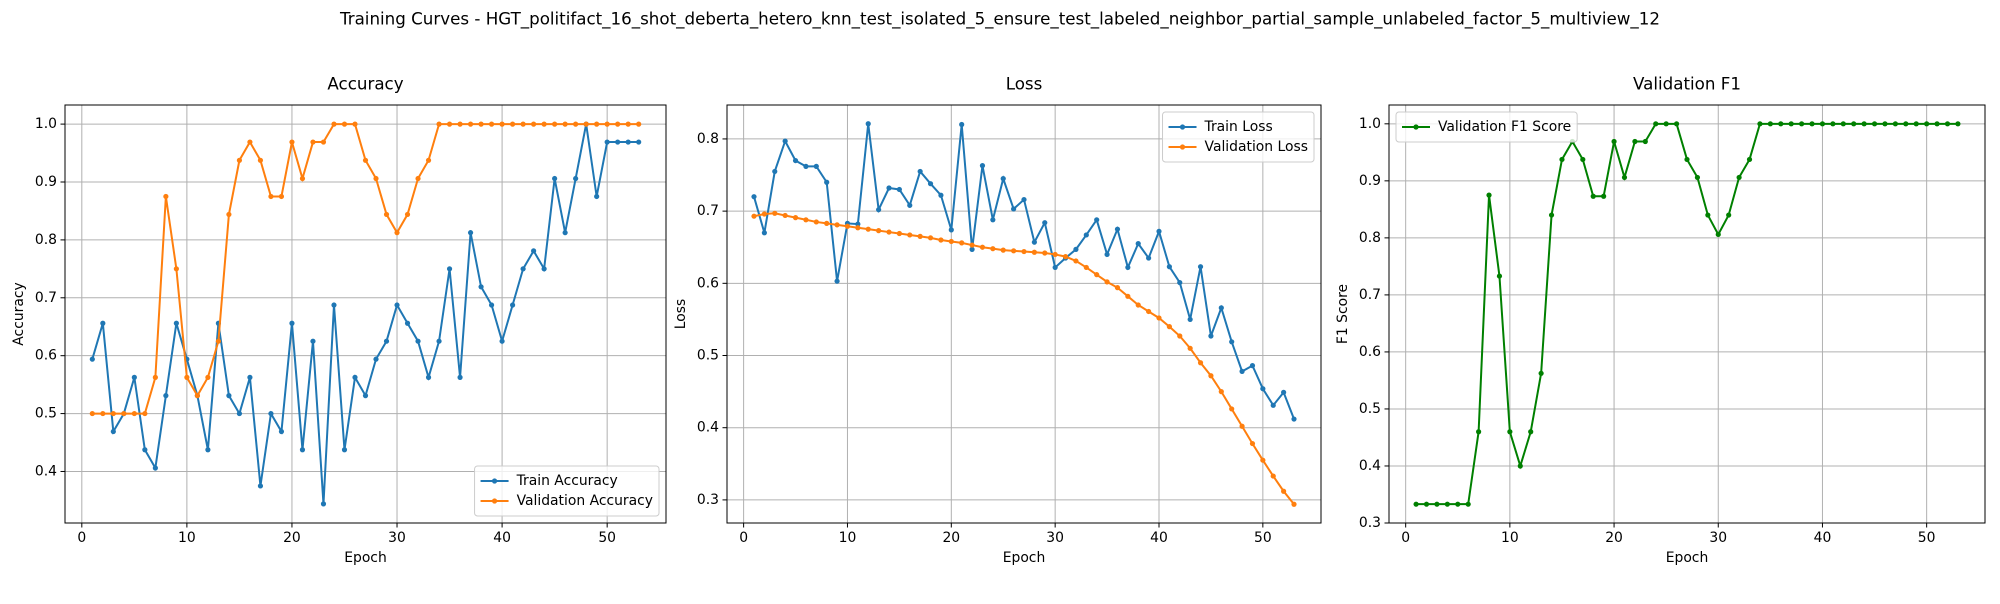 This screenshot has height=604, width=2000. I want to click on legend-label: Validation F1 Score, so click(1504, 127).